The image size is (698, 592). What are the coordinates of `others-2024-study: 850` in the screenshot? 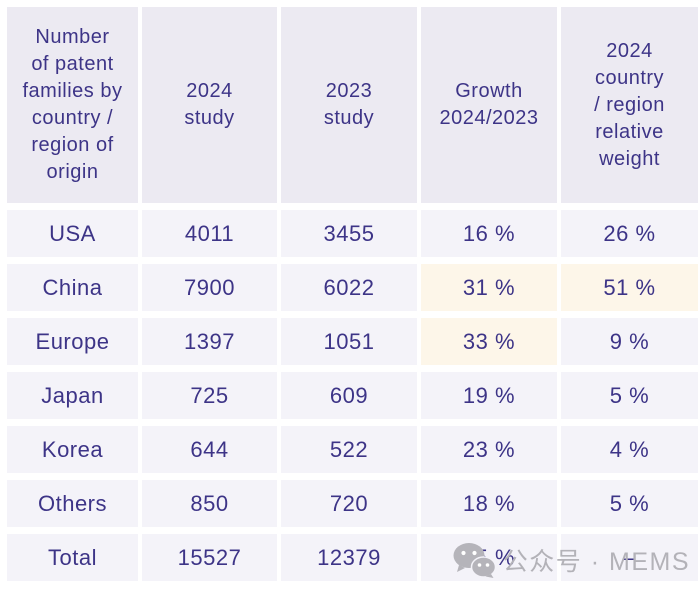 It's located at (209, 503).